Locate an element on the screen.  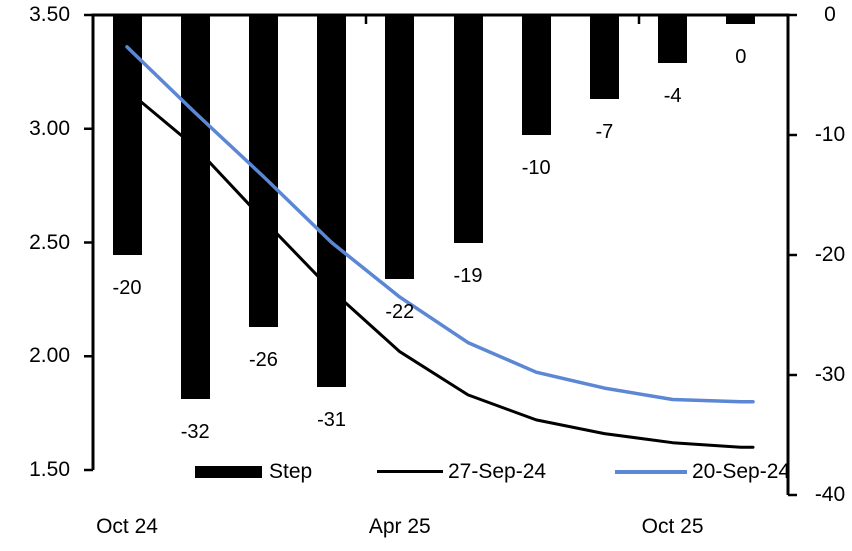
left-axis-tick-label: 3.00 is located at coordinates (49, 128).